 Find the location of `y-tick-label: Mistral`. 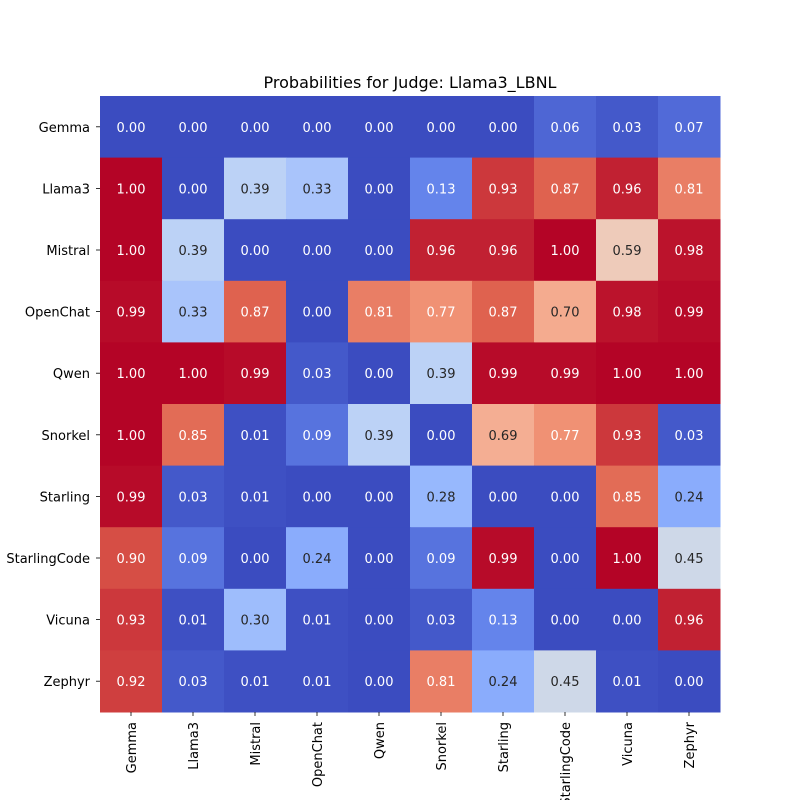

y-tick-label: Mistral is located at coordinates (68, 251).